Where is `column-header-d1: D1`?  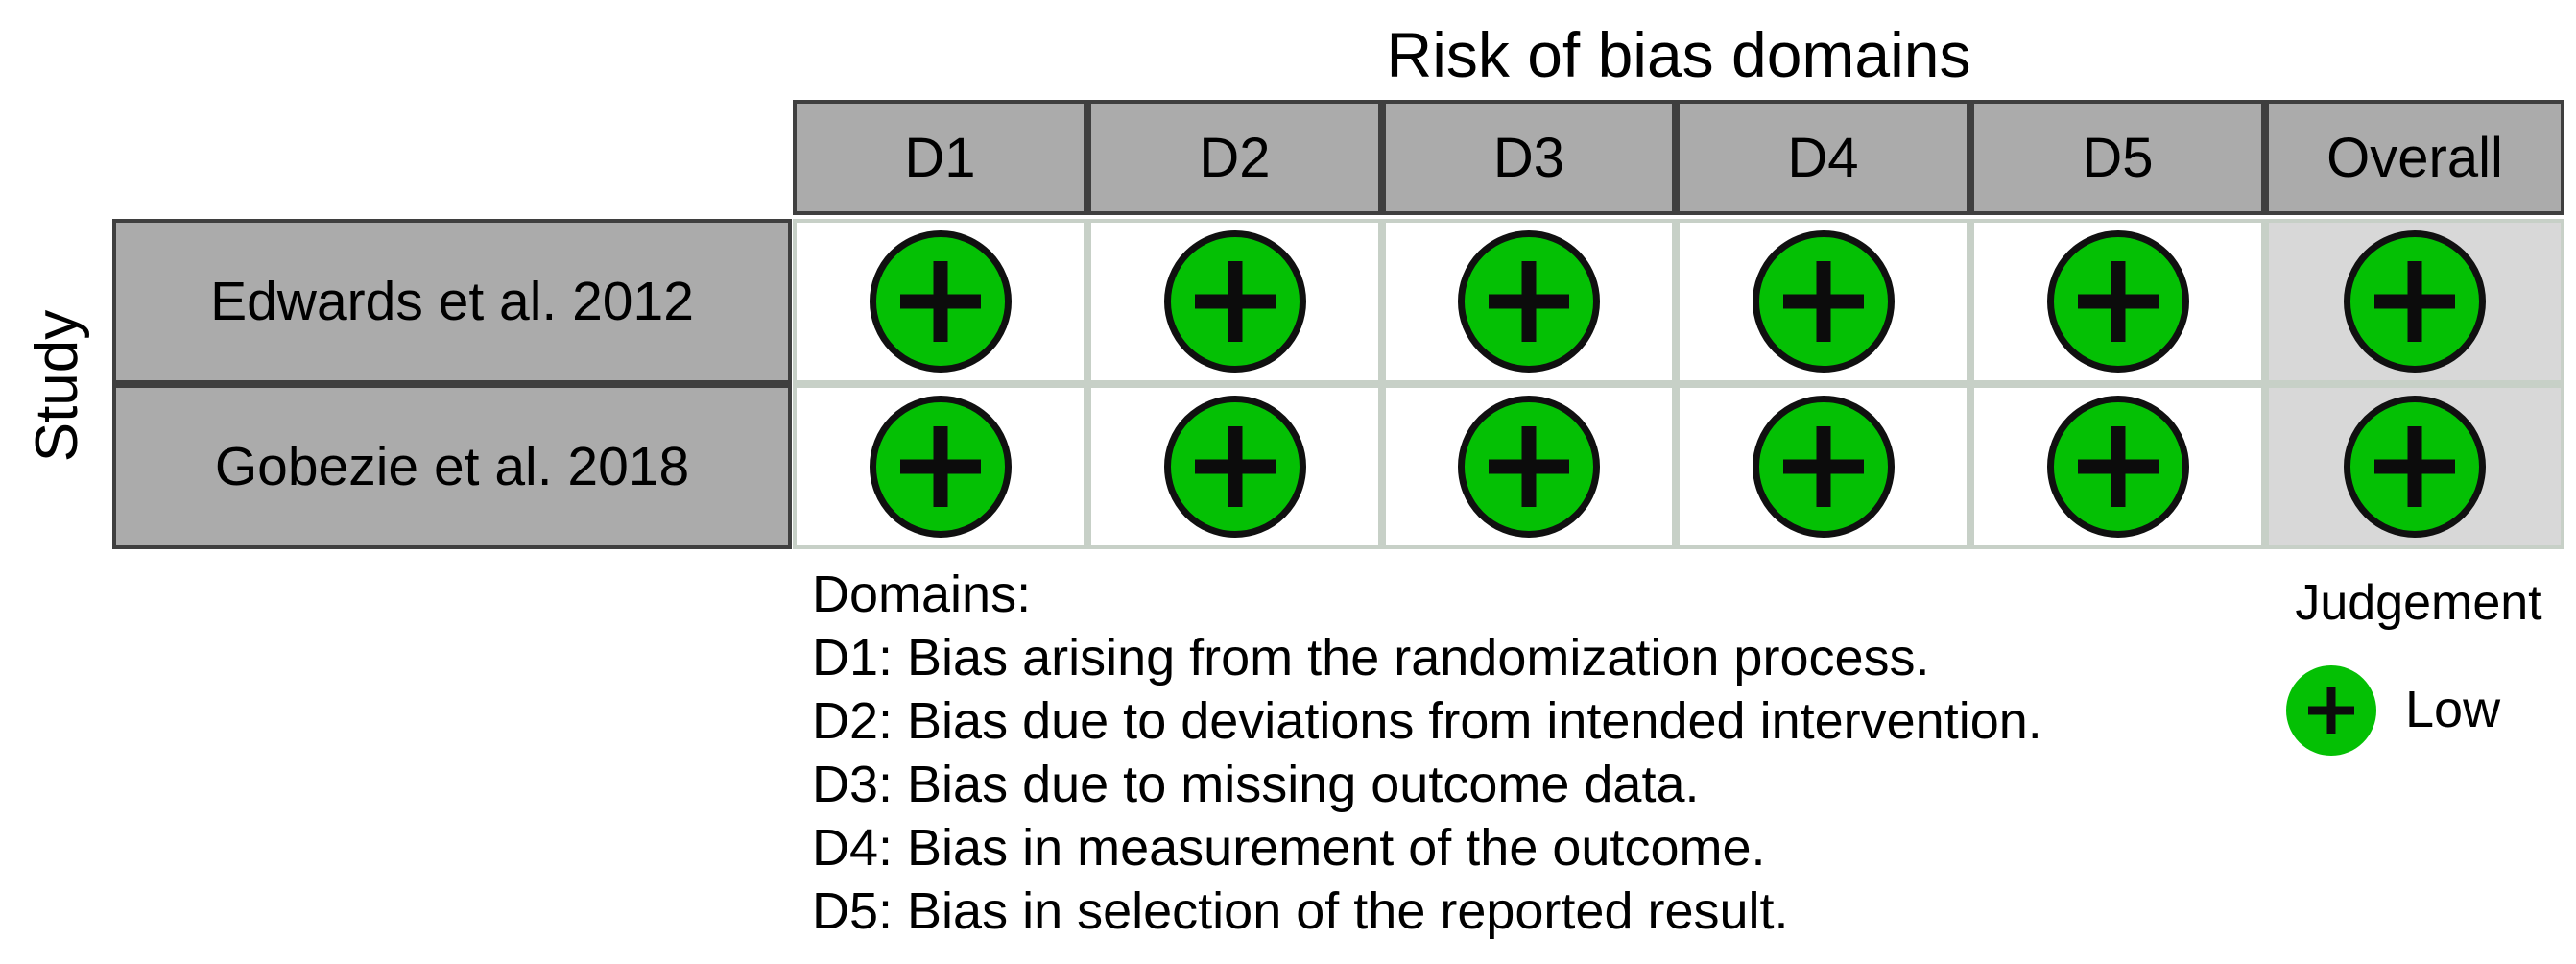 column-header-d1: D1 is located at coordinates (940, 157).